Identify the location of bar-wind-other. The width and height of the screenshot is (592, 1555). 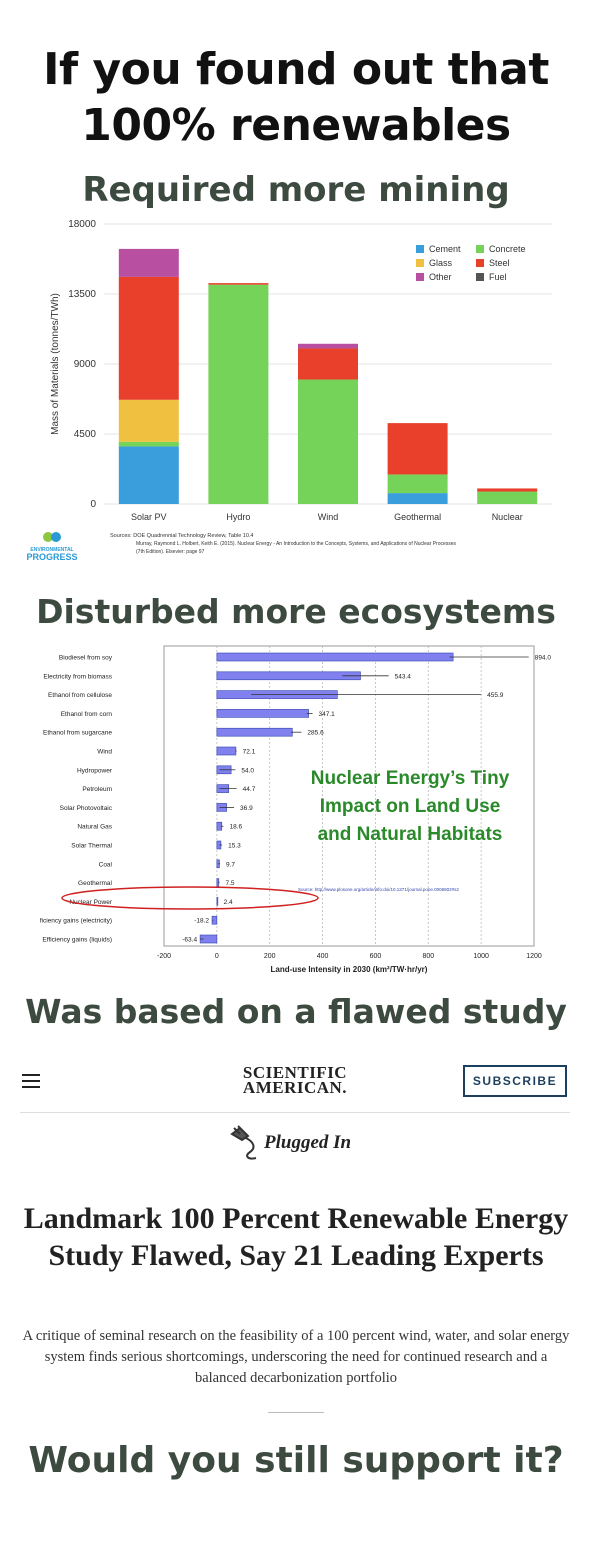
(328, 346).